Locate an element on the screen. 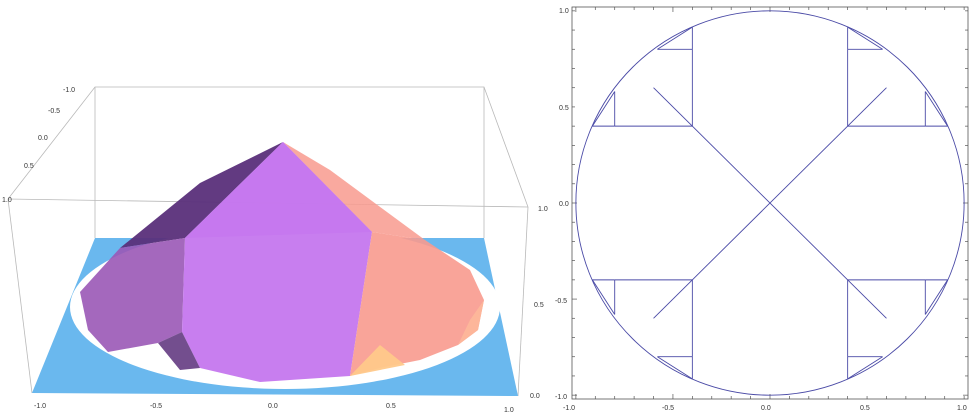 The height and width of the screenshot is (415, 976). facet-front-left-skirt is located at coordinates (179, 351).